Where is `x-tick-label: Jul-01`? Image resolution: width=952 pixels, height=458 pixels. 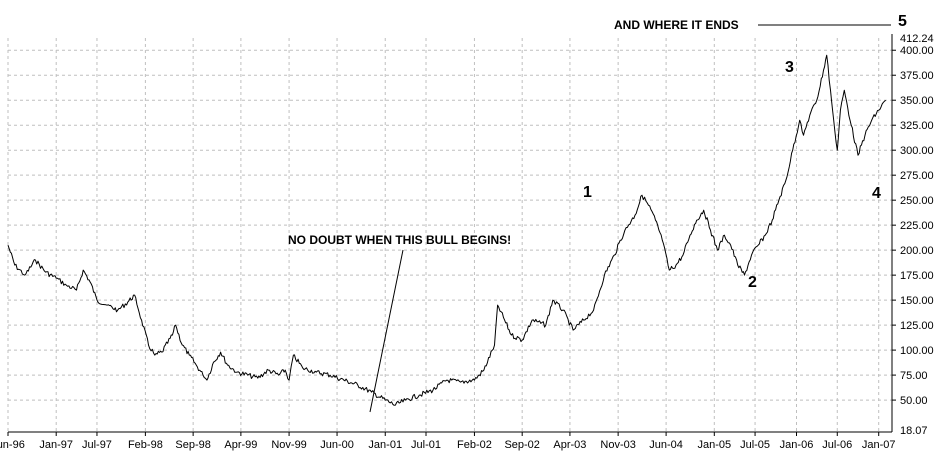
x-tick-label: Jul-01 is located at coordinates (426, 445).